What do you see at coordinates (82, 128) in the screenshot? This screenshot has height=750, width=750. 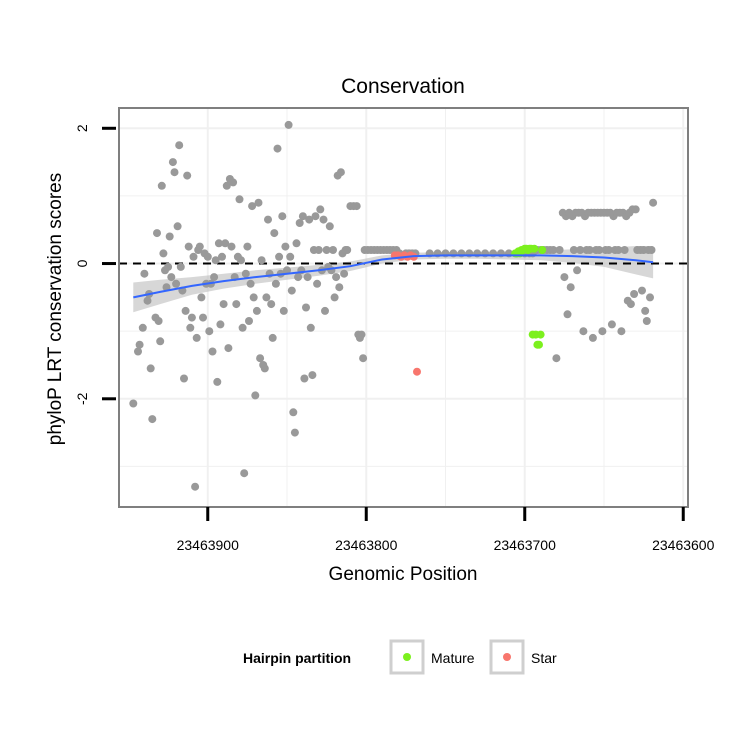 I see `y-tick-label: 2` at bounding box center [82, 128].